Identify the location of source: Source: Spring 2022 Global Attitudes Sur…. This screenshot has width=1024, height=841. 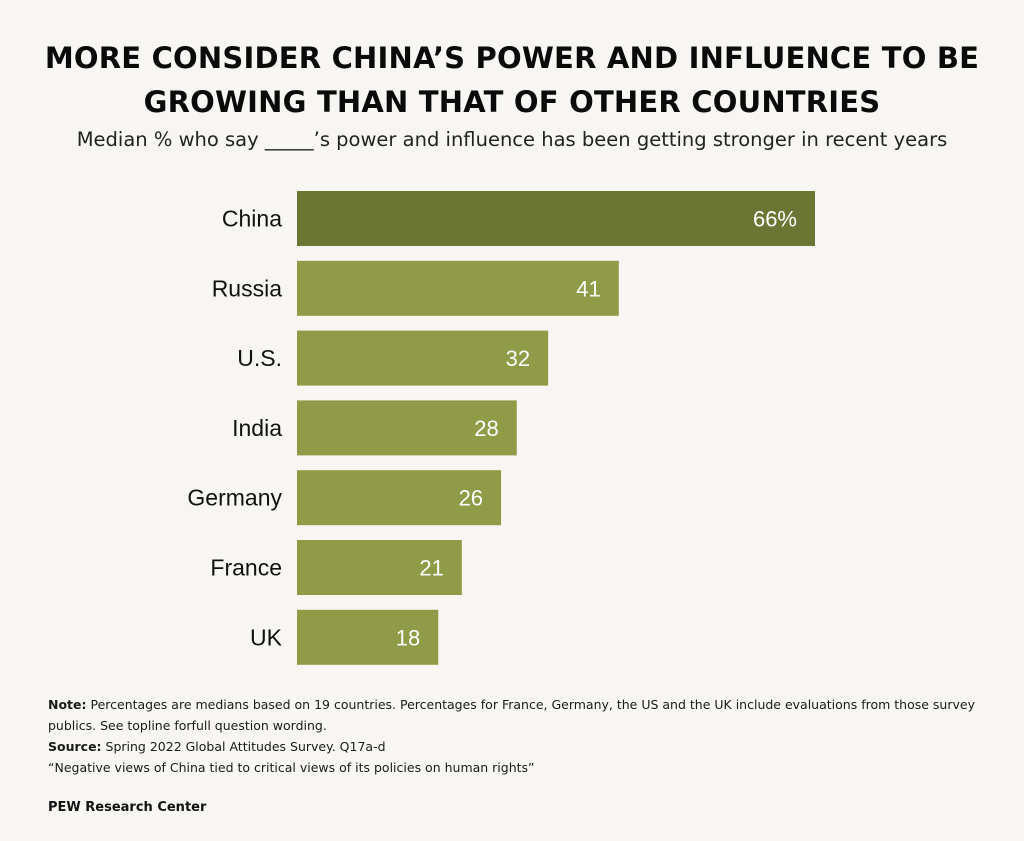
(518, 746).